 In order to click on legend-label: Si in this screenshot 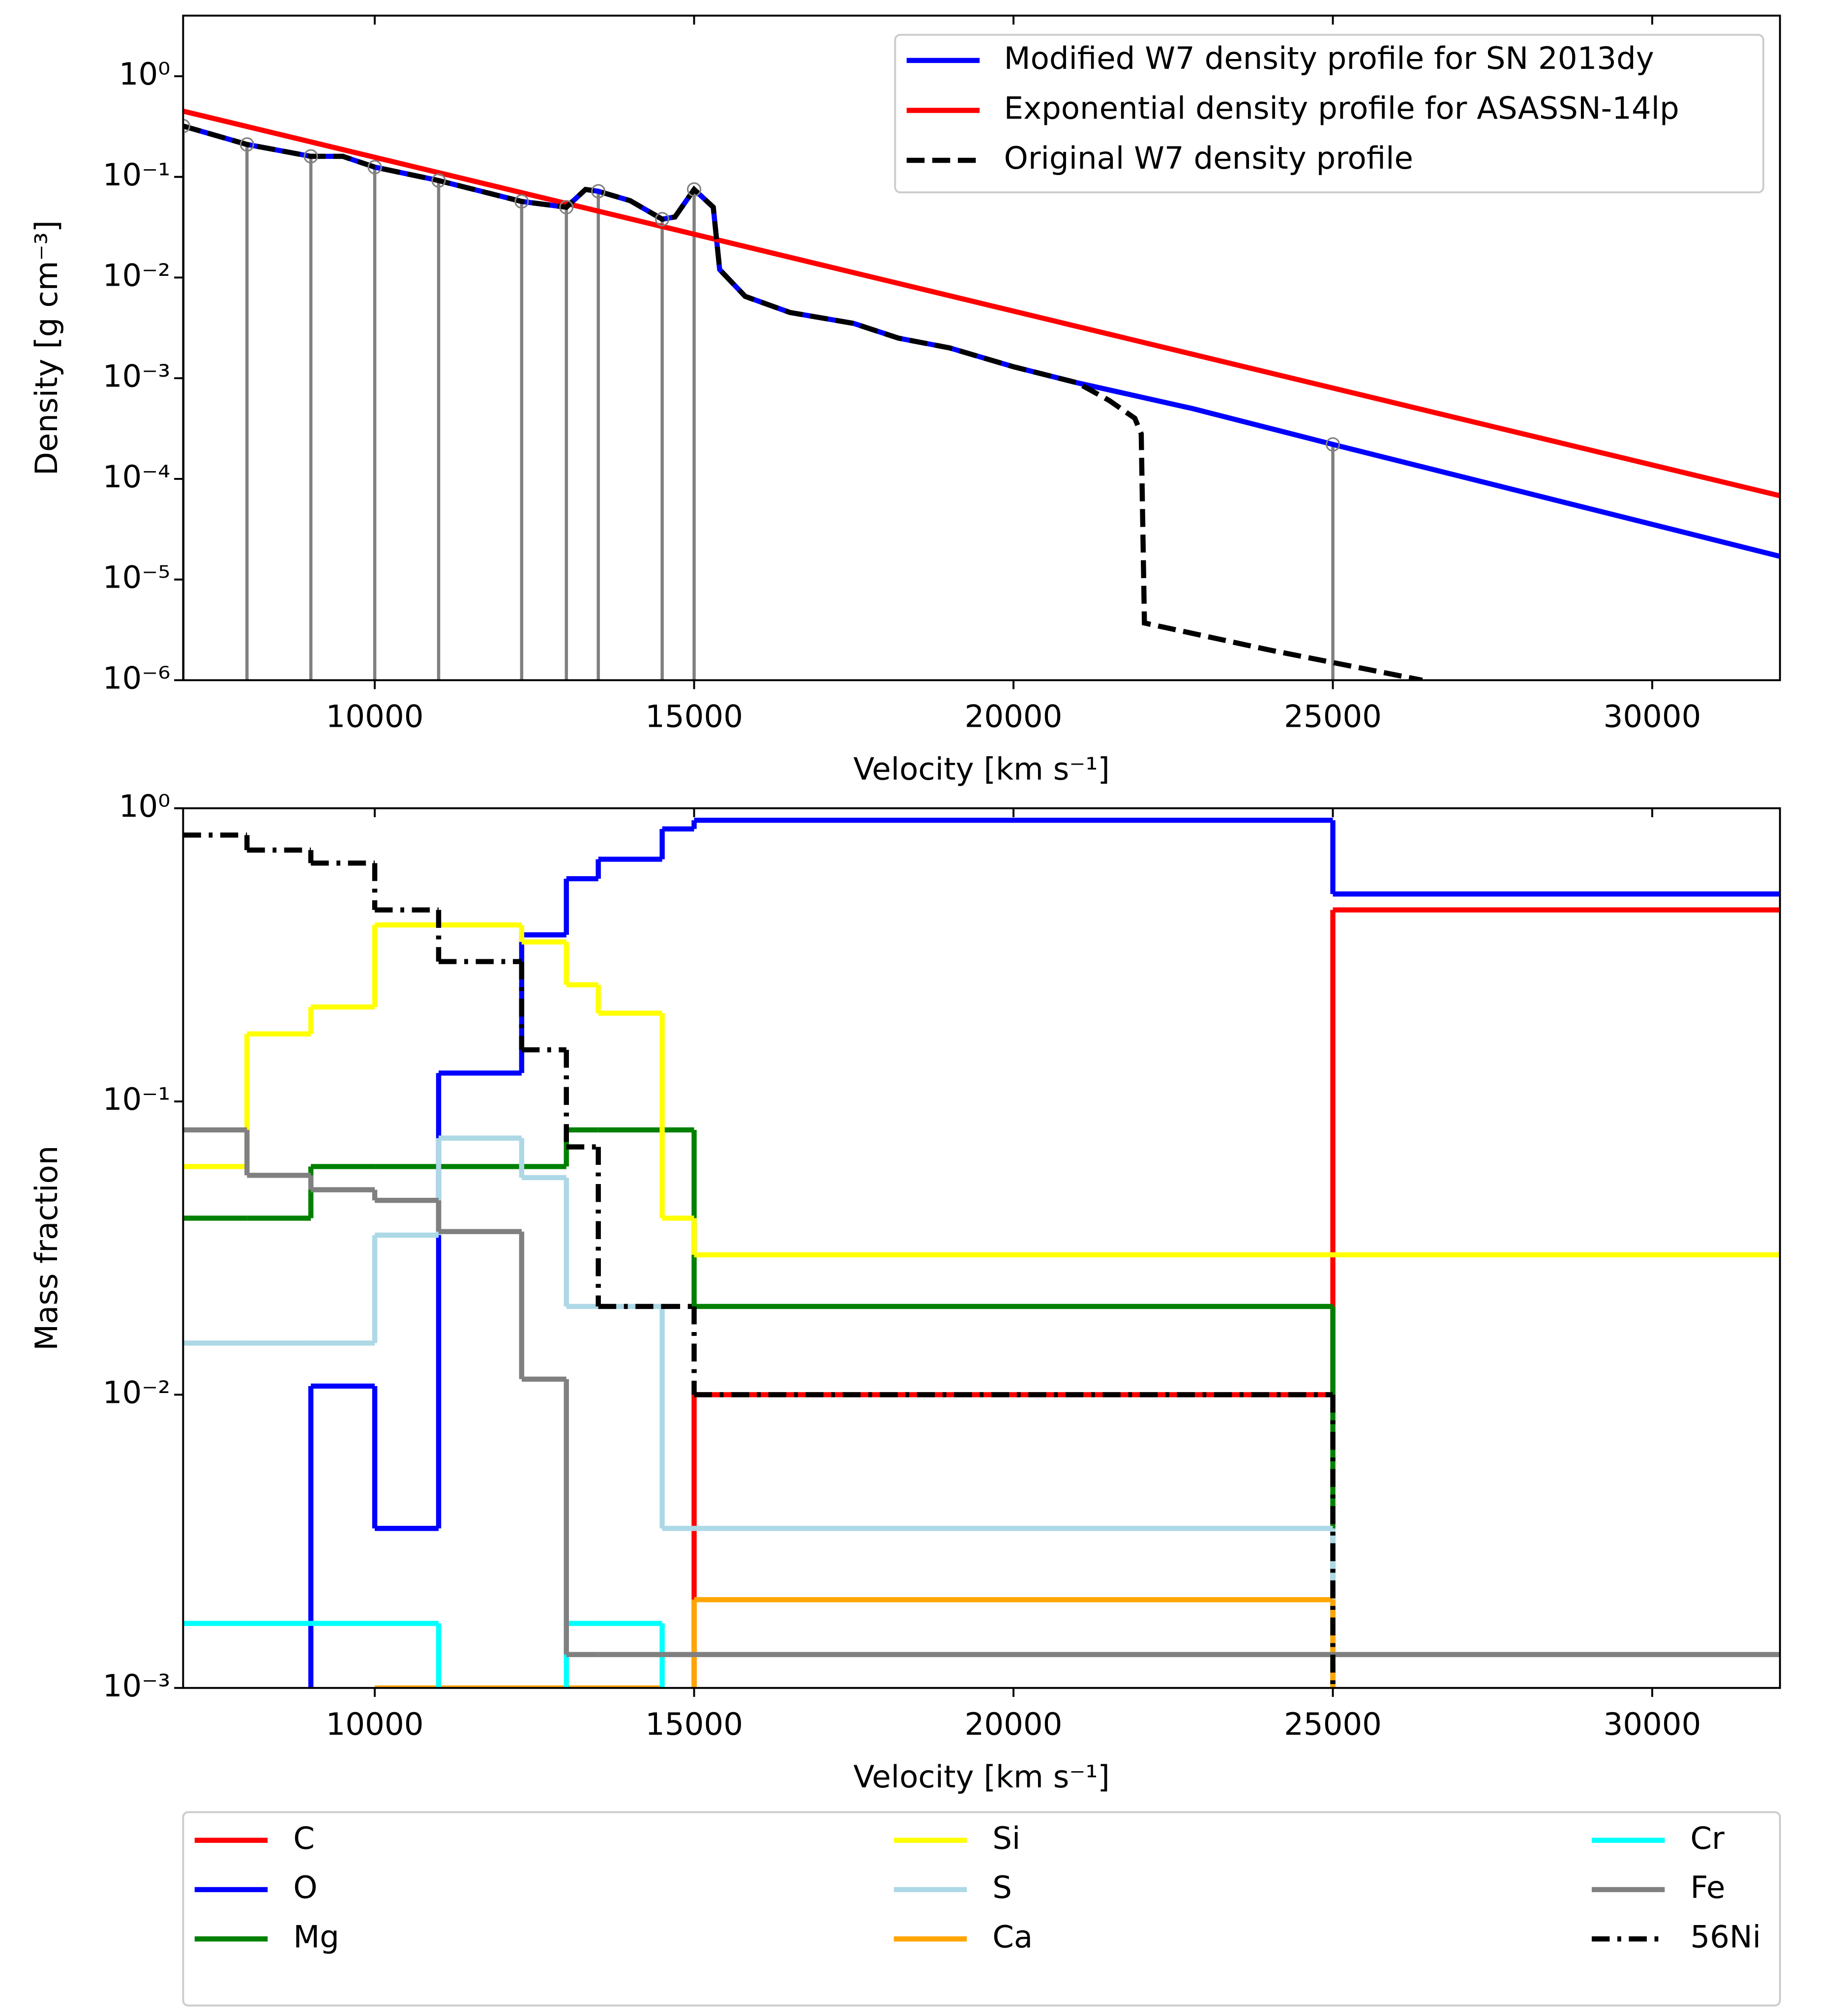, I will do `click(1006, 1838)`.